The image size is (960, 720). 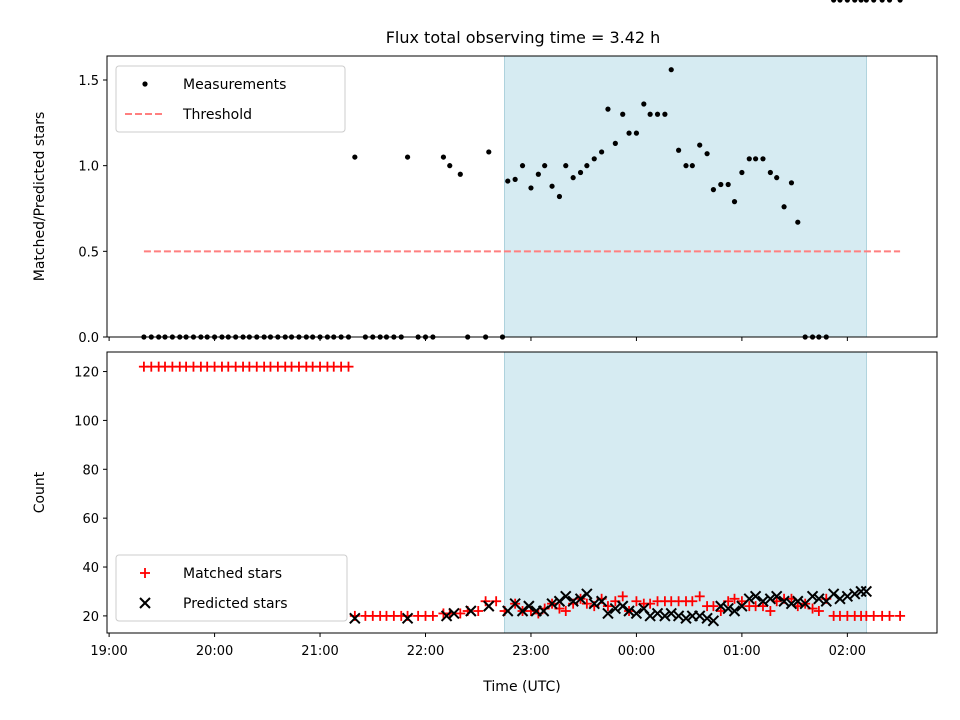 What do you see at coordinates (214, 651) in the screenshot?
I see `x-tick-label: 20:00` at bounding box center [214, 651].